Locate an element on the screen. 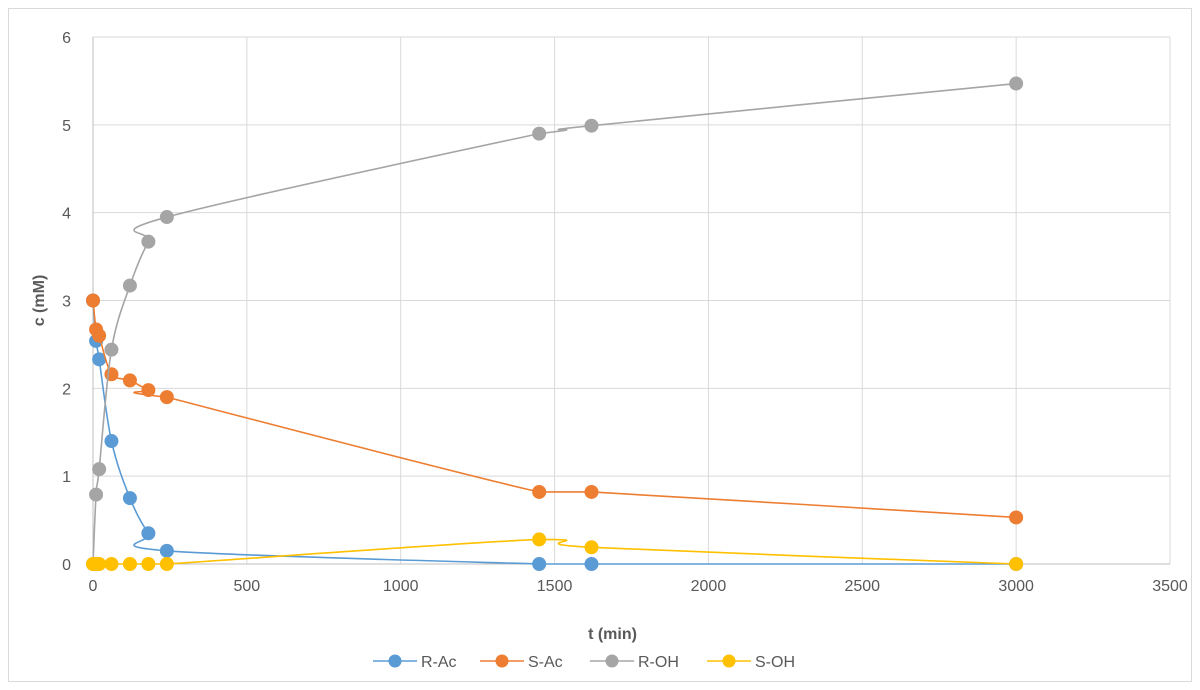  x-tick-label: 3000 is located at coordinates (1016, 586).